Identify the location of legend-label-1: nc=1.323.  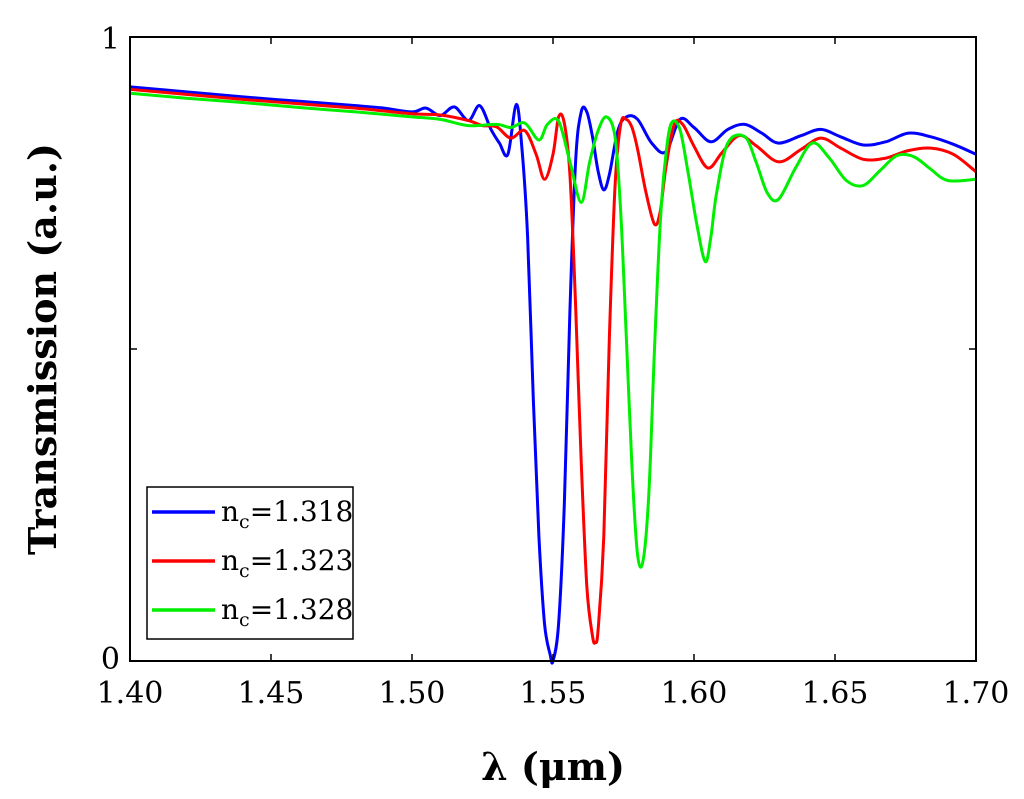
(287, 563).